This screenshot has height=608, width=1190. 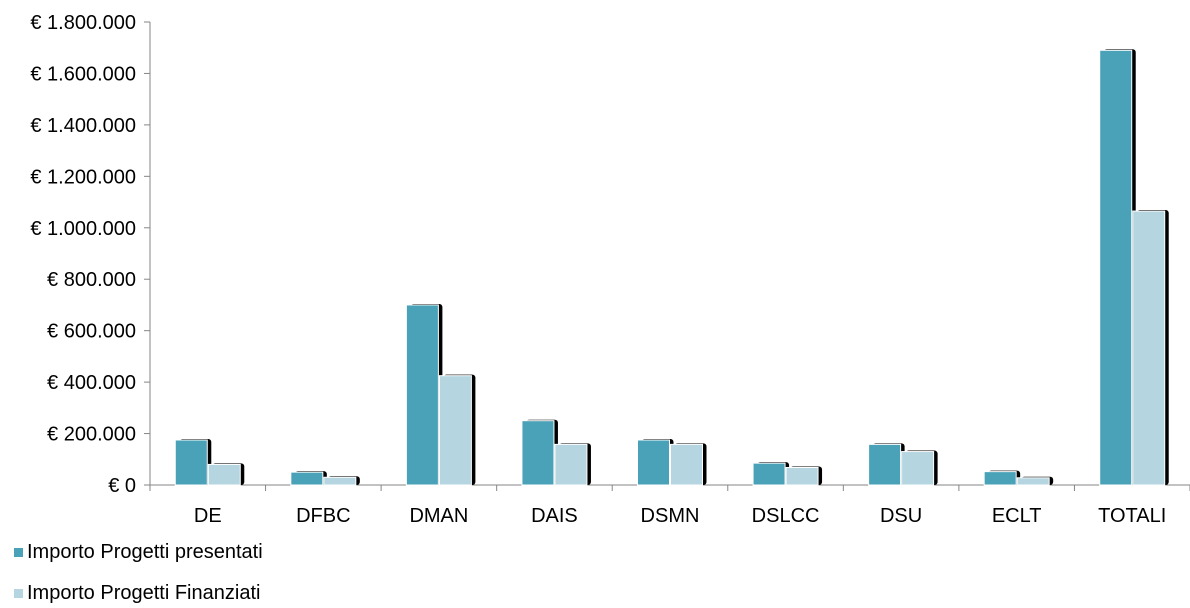 What do you see at coordinates (18, 552) in the screenshot?
I see `legend-swatch-presentati` at bounding box center [18, 552].